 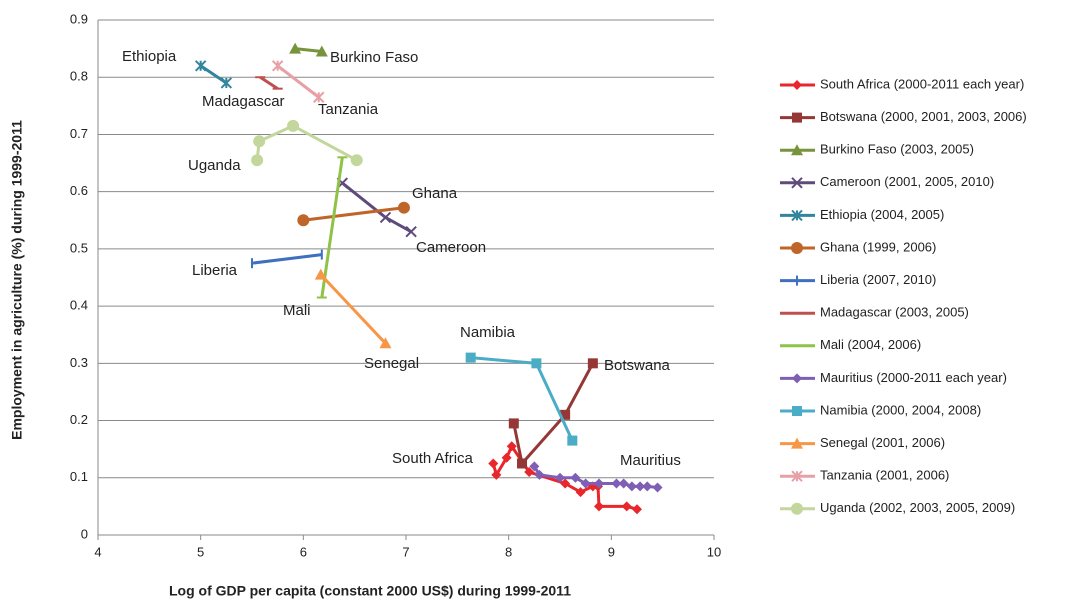 I want to click on annotation: Madagascar, so click(x=243, y=101).